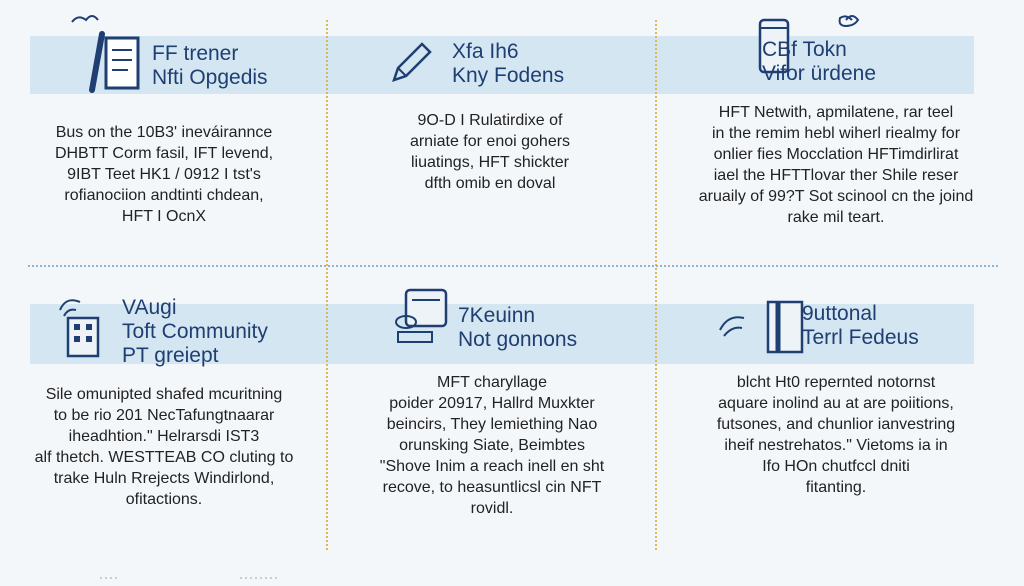 Image resolution: width=1024 pixels, height=586 pixels. Describe the element at coordinates (210, 65) in the screenshot. I see `cell-title: FF trener Nfti Opgedis` at that location.